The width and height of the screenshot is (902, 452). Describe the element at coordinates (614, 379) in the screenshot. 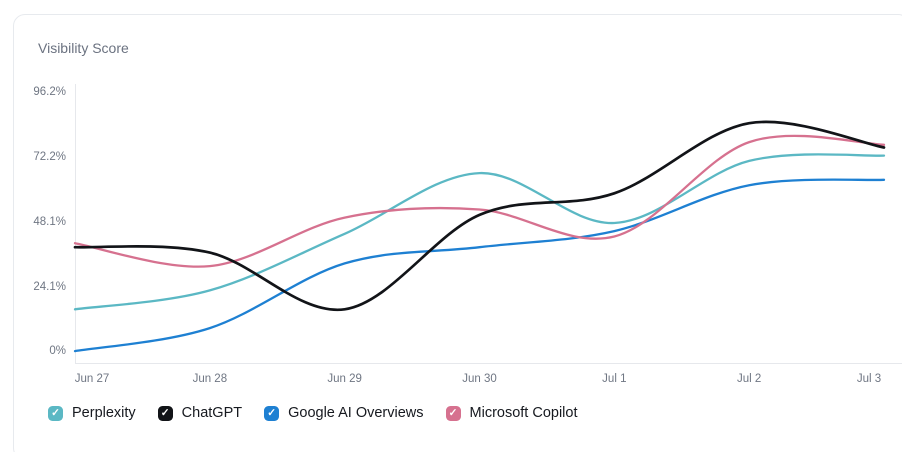

I see `x-tick-label: Jul 1` at that location.